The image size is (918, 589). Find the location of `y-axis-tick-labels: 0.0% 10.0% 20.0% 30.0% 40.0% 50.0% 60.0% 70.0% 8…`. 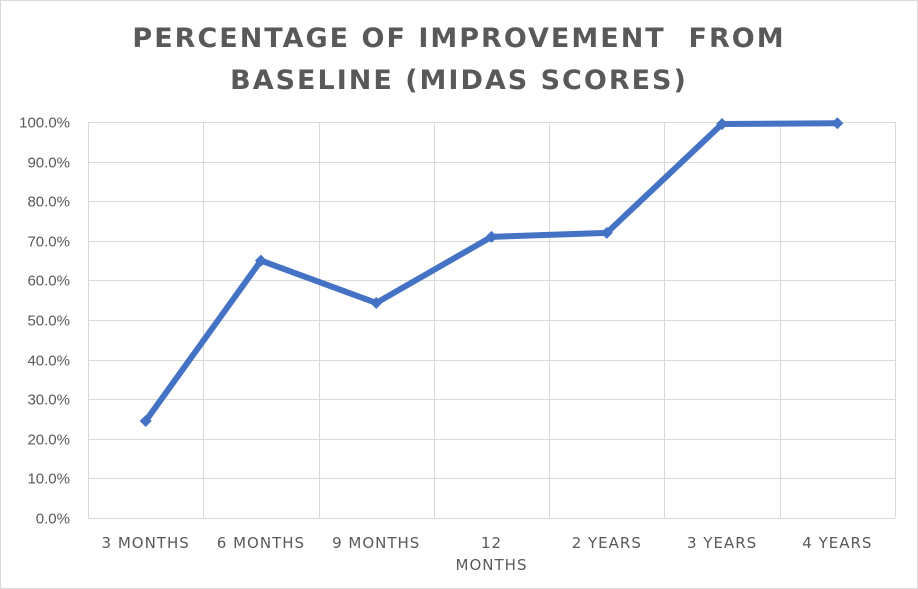

y-axis-tick-labels: 0.0% 10.0% 20.0% 30.0% 40.0% 50.0% 60.0% 70.0% 8… is located at coordinates (44, 321).